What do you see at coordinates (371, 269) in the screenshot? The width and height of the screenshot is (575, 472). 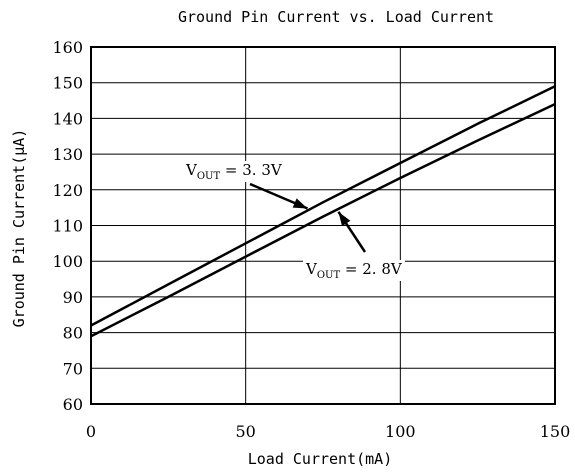 I see `annotation-rest-1: = 2. 8V` at bounding box center [371, 269].